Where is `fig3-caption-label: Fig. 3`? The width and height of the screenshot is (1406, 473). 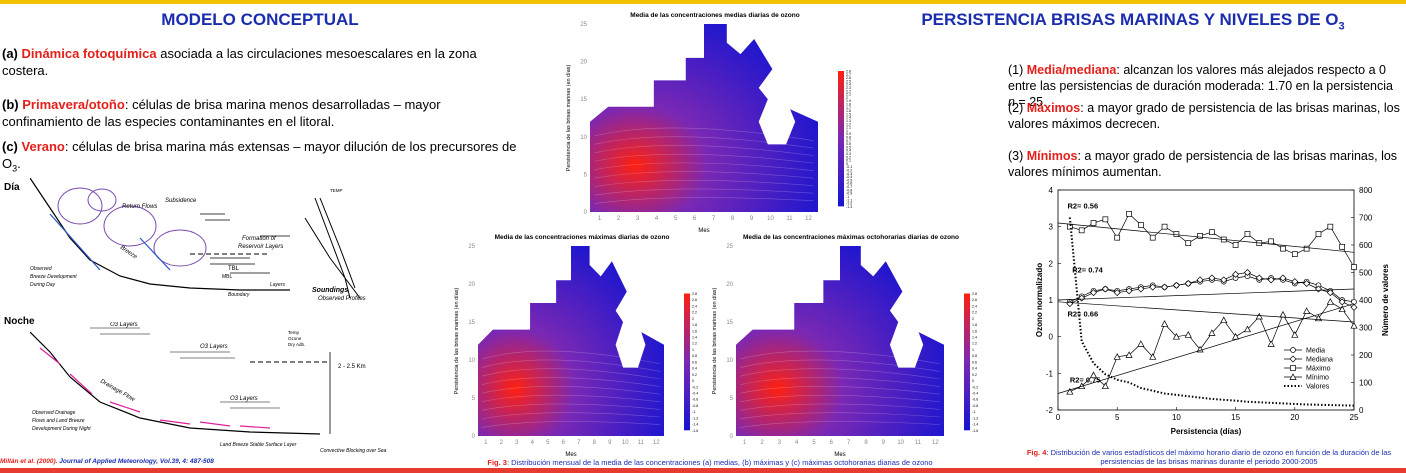
fig3-caption-label: Fig. 3 is located at coordinates (497, 462).